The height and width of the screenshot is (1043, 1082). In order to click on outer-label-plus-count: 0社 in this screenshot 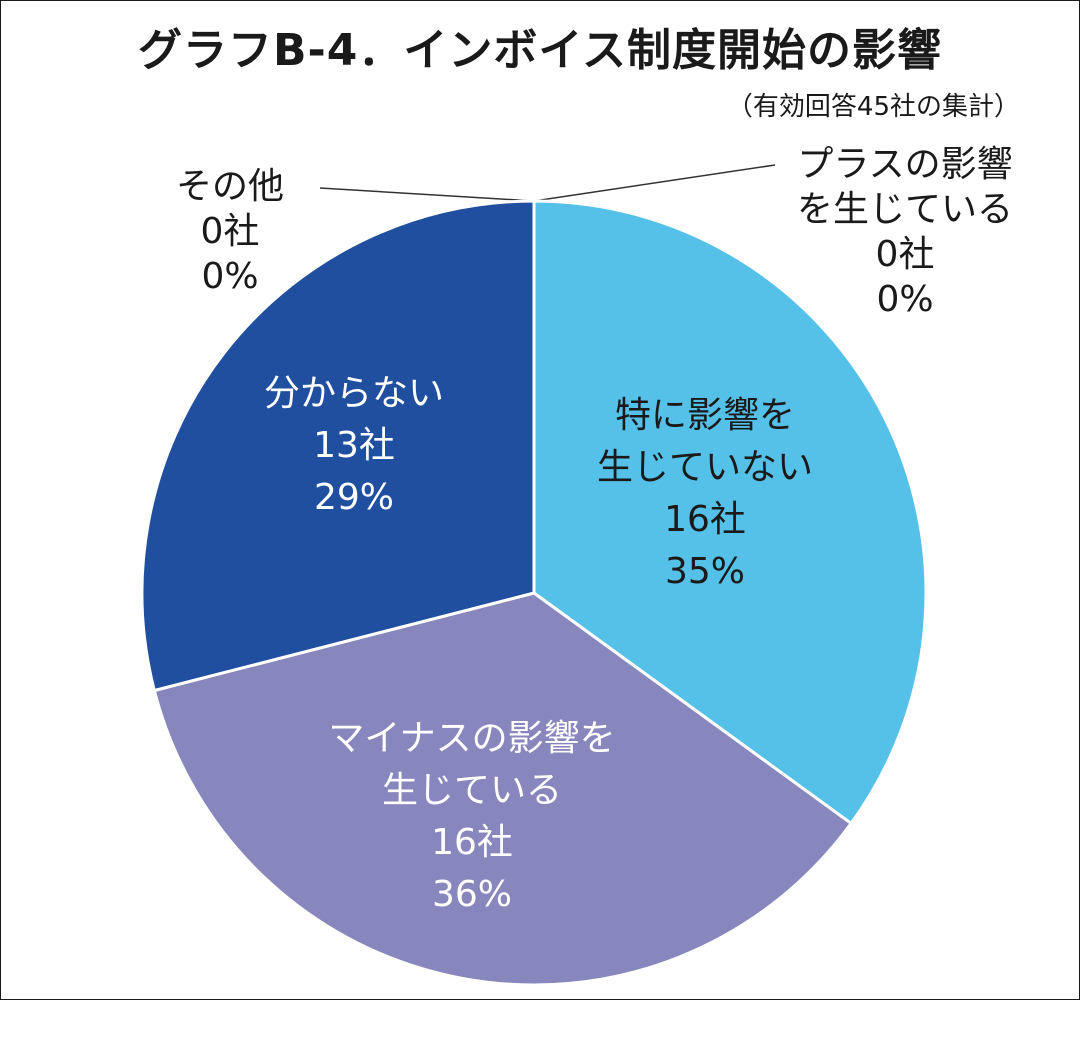, I will do `click(905, 254)`.